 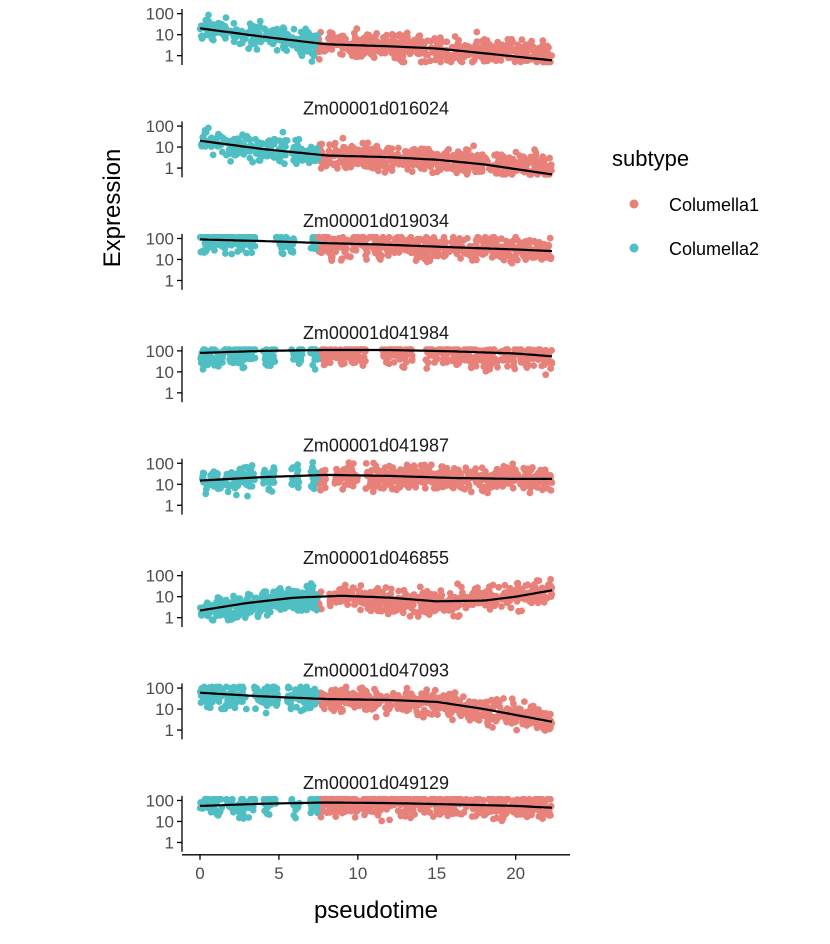 What do you see at coordinates (376, 558) in the screenshot?
I see `facet-title: Zm00001d046855` at bounding box center [376, 558].